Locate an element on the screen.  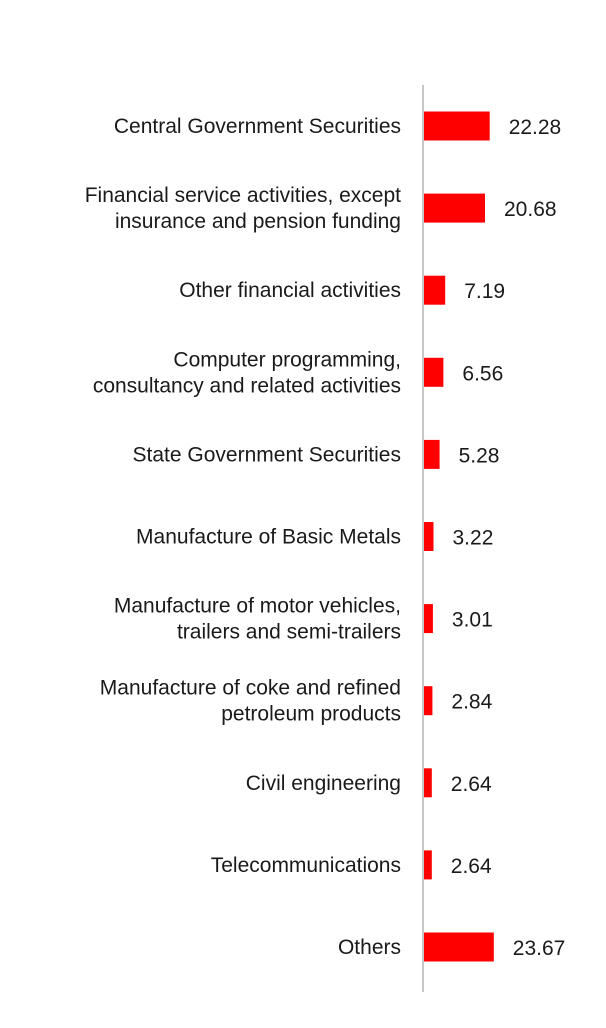
category-label-1-line-0: Financial service activities, except is located at coordinates (243, 195).